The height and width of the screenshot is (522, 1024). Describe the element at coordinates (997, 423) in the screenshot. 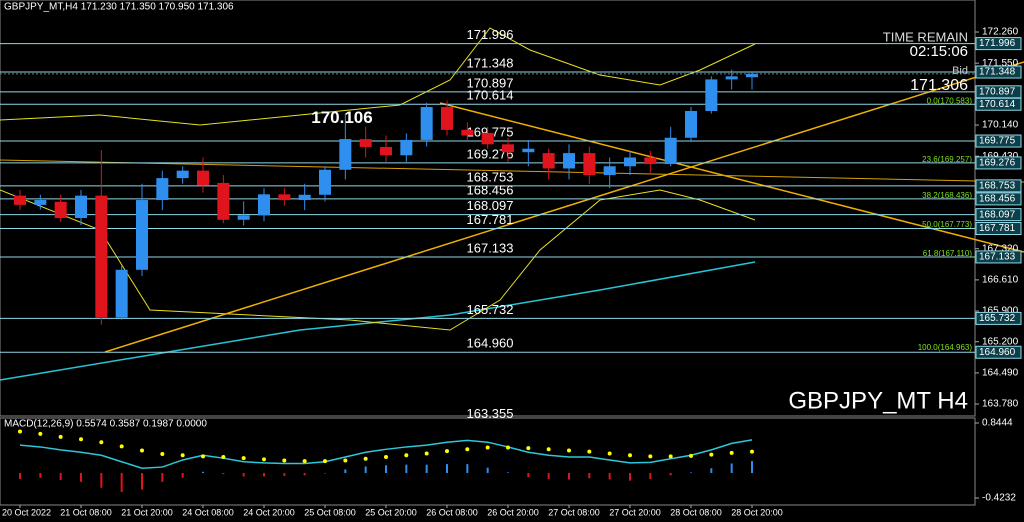

I see `y-tick-label: 0.8444` at that location.